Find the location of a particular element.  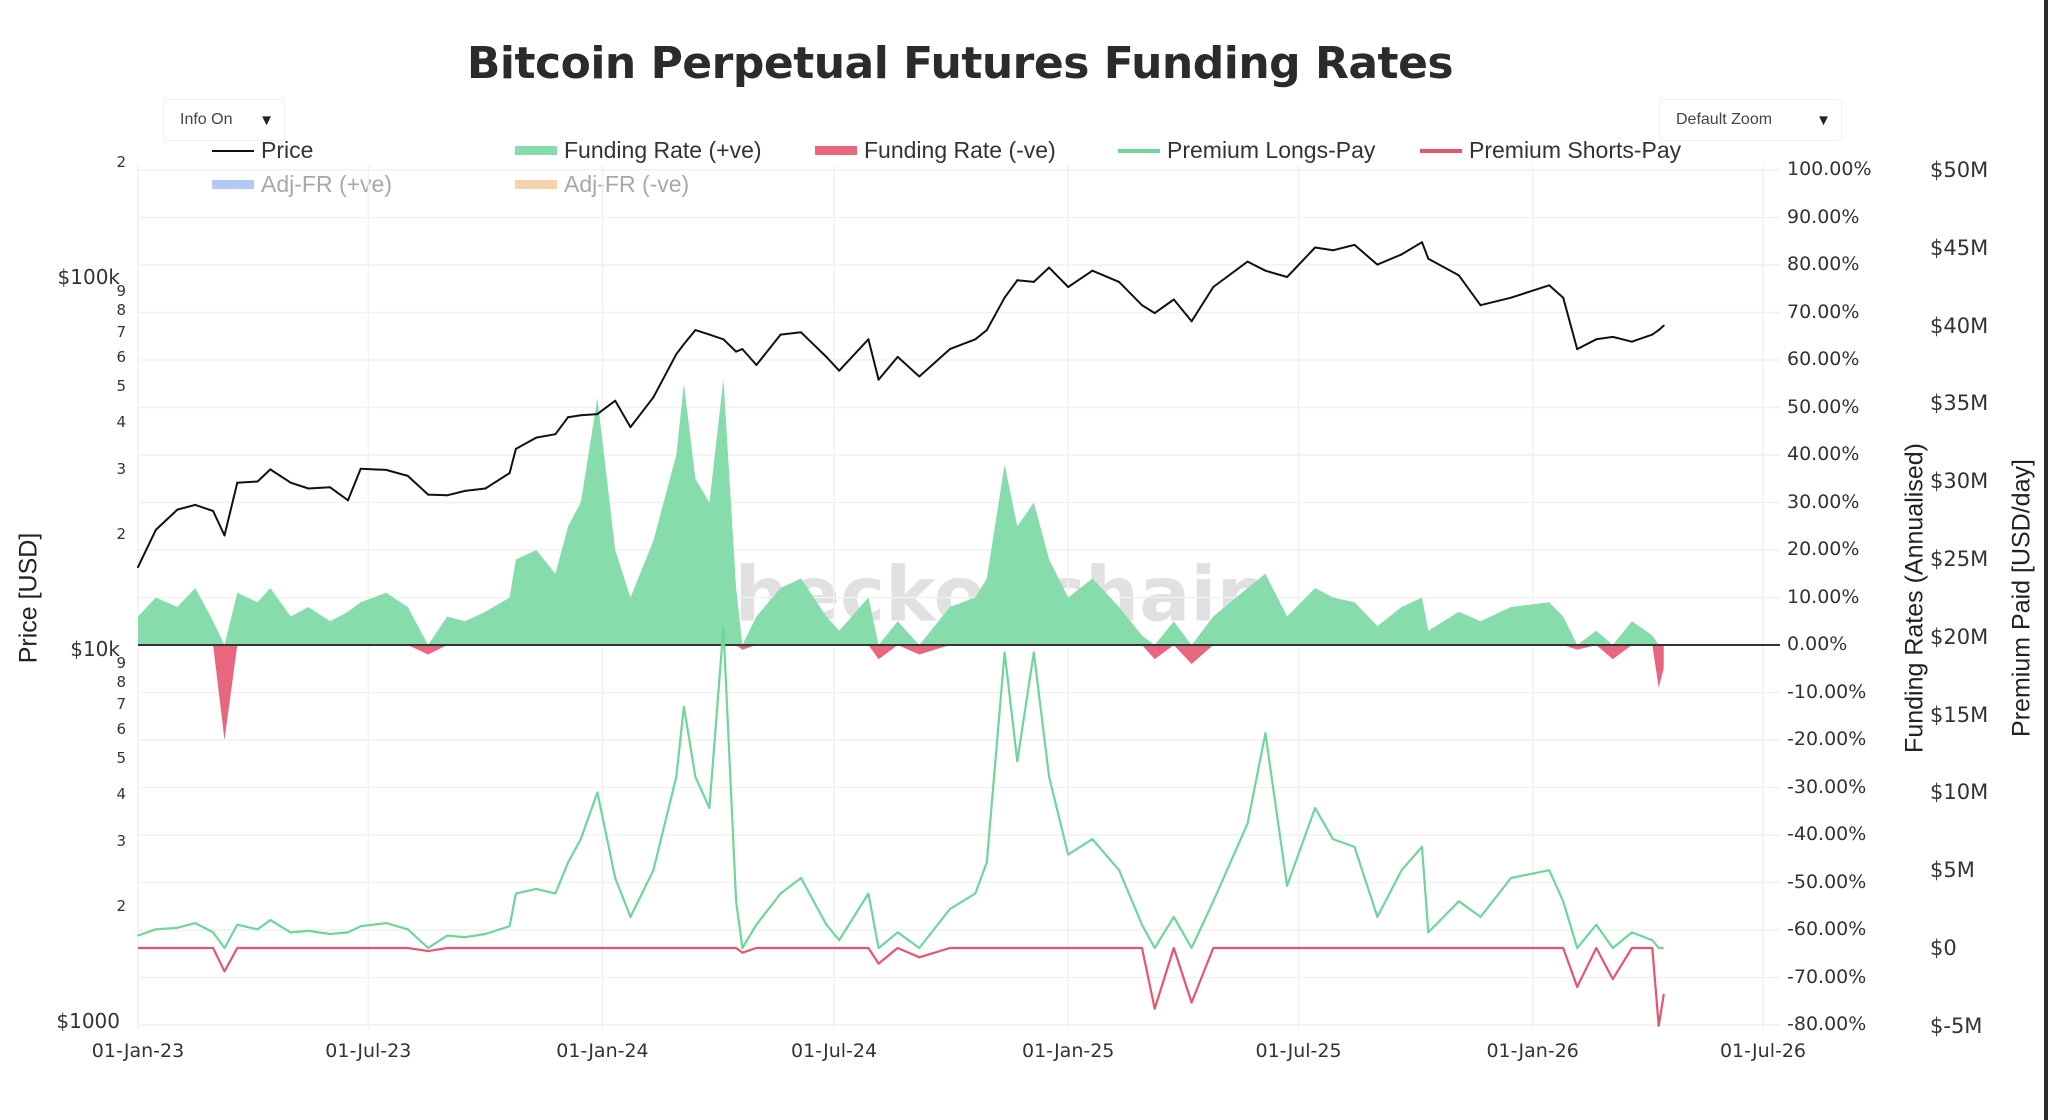

funding-tick-label: -50.00% is located at coordinates (1827, 881).